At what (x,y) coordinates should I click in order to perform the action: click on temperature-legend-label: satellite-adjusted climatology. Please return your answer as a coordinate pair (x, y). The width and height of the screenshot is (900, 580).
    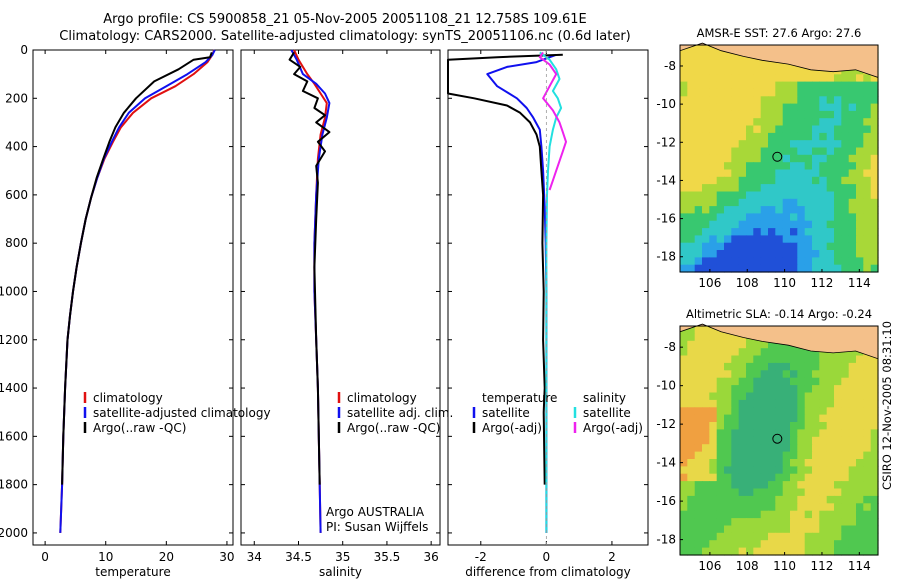
    Looking at the image, I should click on (182, 413).